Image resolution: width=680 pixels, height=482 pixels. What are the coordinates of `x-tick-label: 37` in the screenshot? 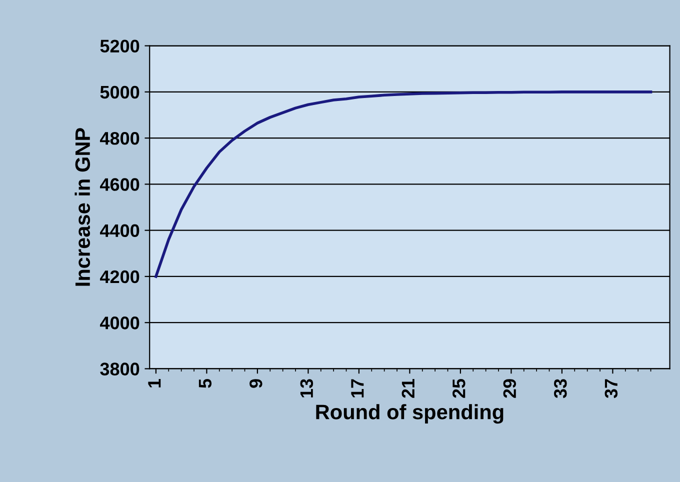 It's located at (611, 388).